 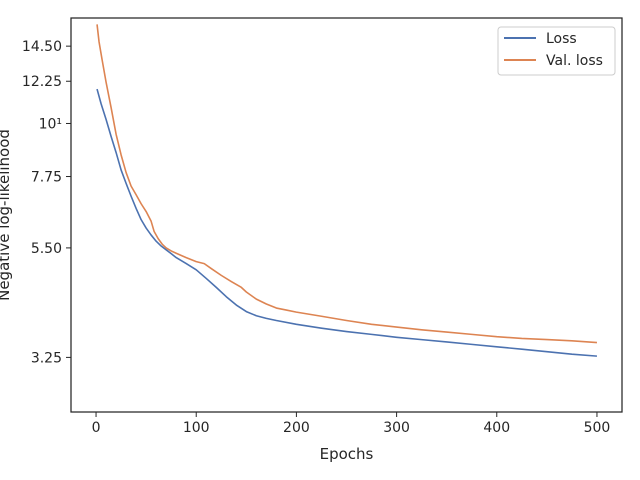 I want to click on y-axis: 3.25 5.50 7.75 10¹ 12.25 14.50, so click(x=46, y=202).